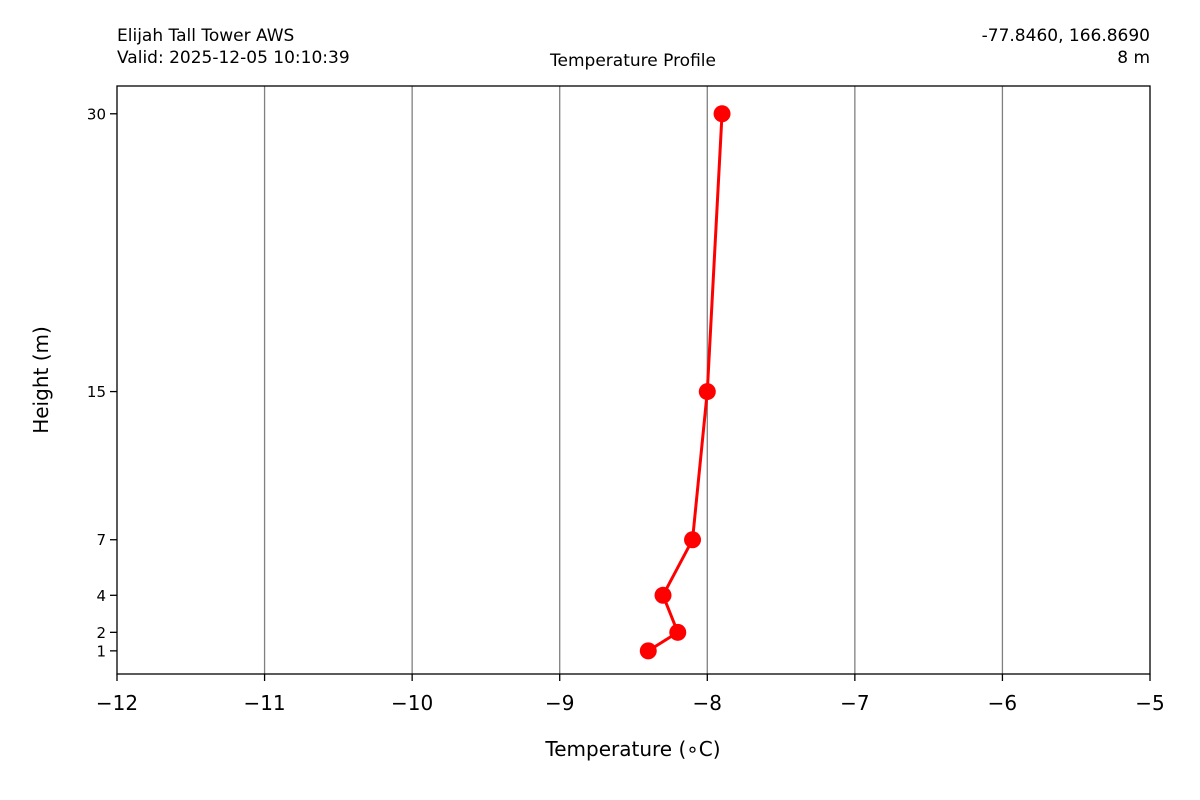  Describe the element at coordinates (101, 651) in the screenshot. I see `y-tick-label: 1` at that location.